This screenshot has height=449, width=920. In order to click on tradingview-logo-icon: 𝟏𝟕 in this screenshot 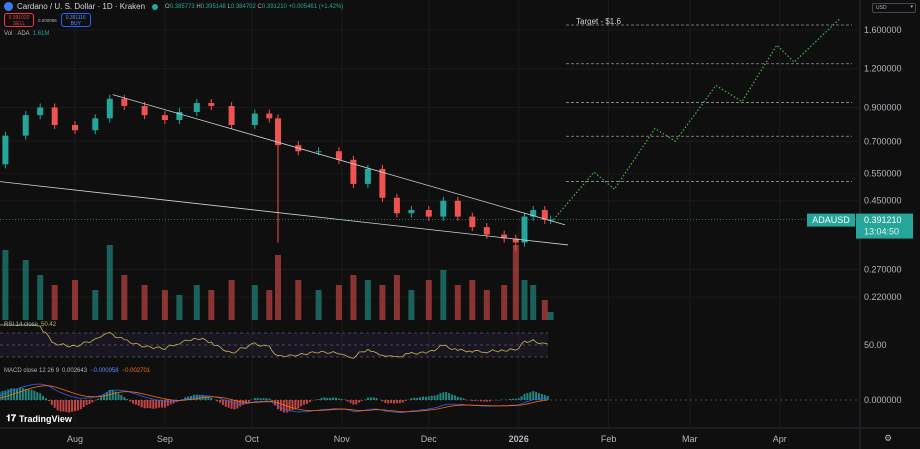, I will do `click(11, 418)`.